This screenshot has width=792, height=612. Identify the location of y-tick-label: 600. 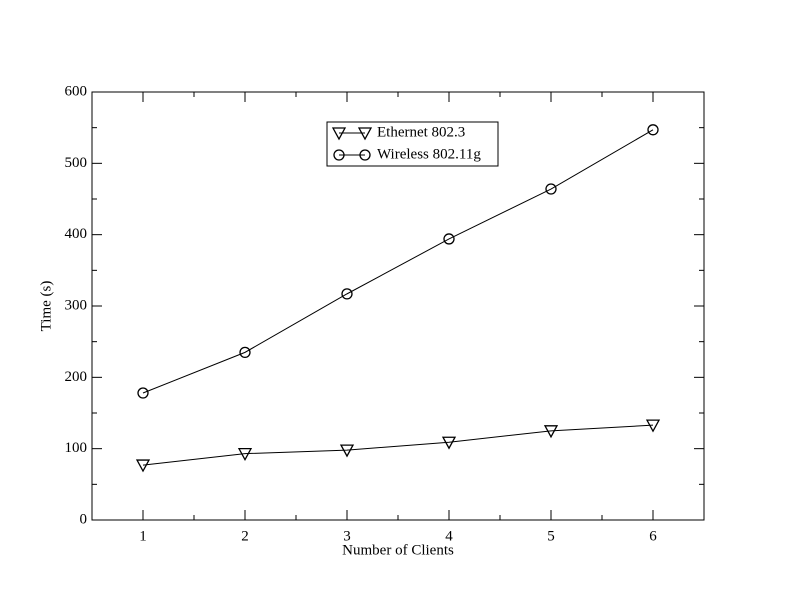
(76, 91).